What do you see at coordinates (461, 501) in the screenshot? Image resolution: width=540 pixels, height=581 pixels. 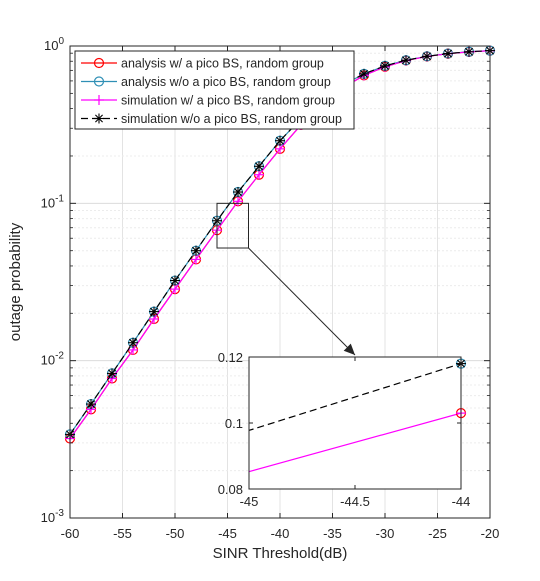 I see `inset-x-tick-label: -44` at bounding box center [461, 501].